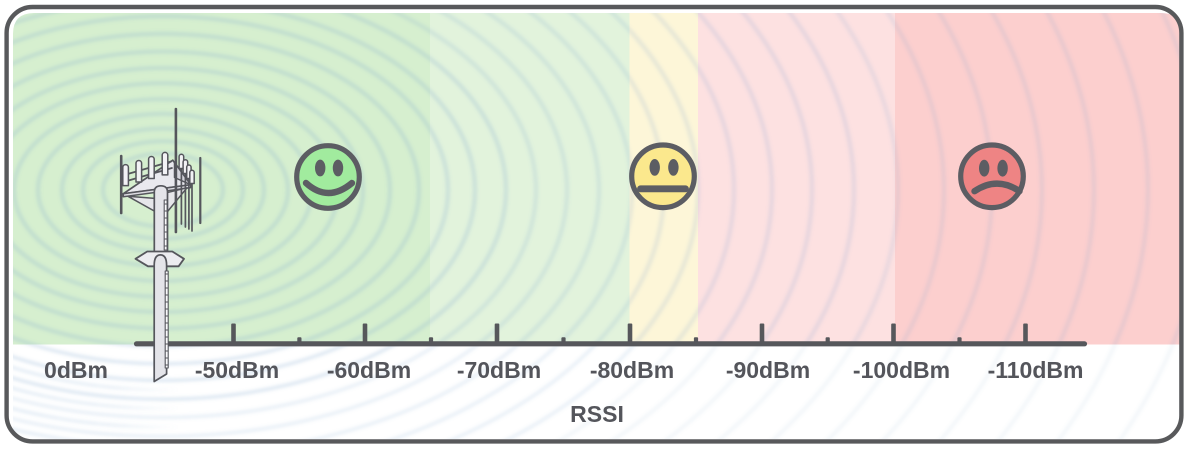  What do you see at coordinates (632, 370) in the screenshot?
I see `svg-text: -80dBm` at bounding box center [632, 370].